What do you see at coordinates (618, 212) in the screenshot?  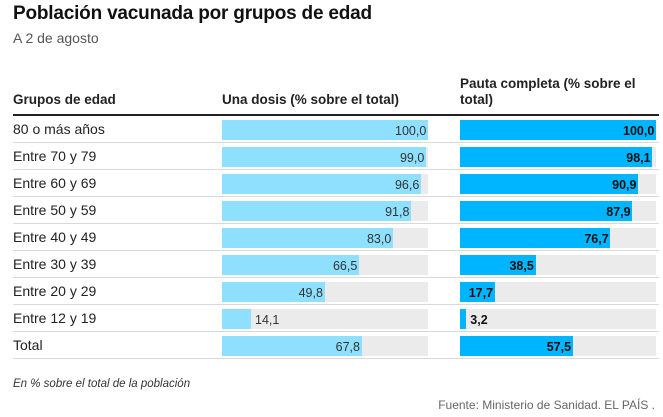 I see `pauta-completa-value-label: 87,9` at bounding box center [618, 212].